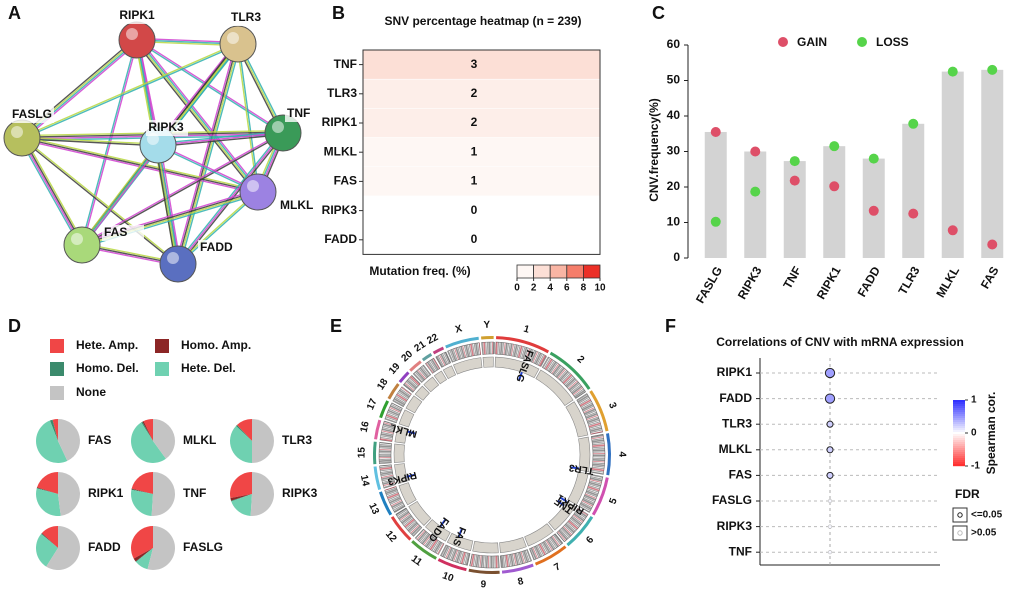 This screenshot has height=589, width=1024. Describe the element at coordinates (474, 64) in the screenshot. I see `cell-label: 3` at that location.